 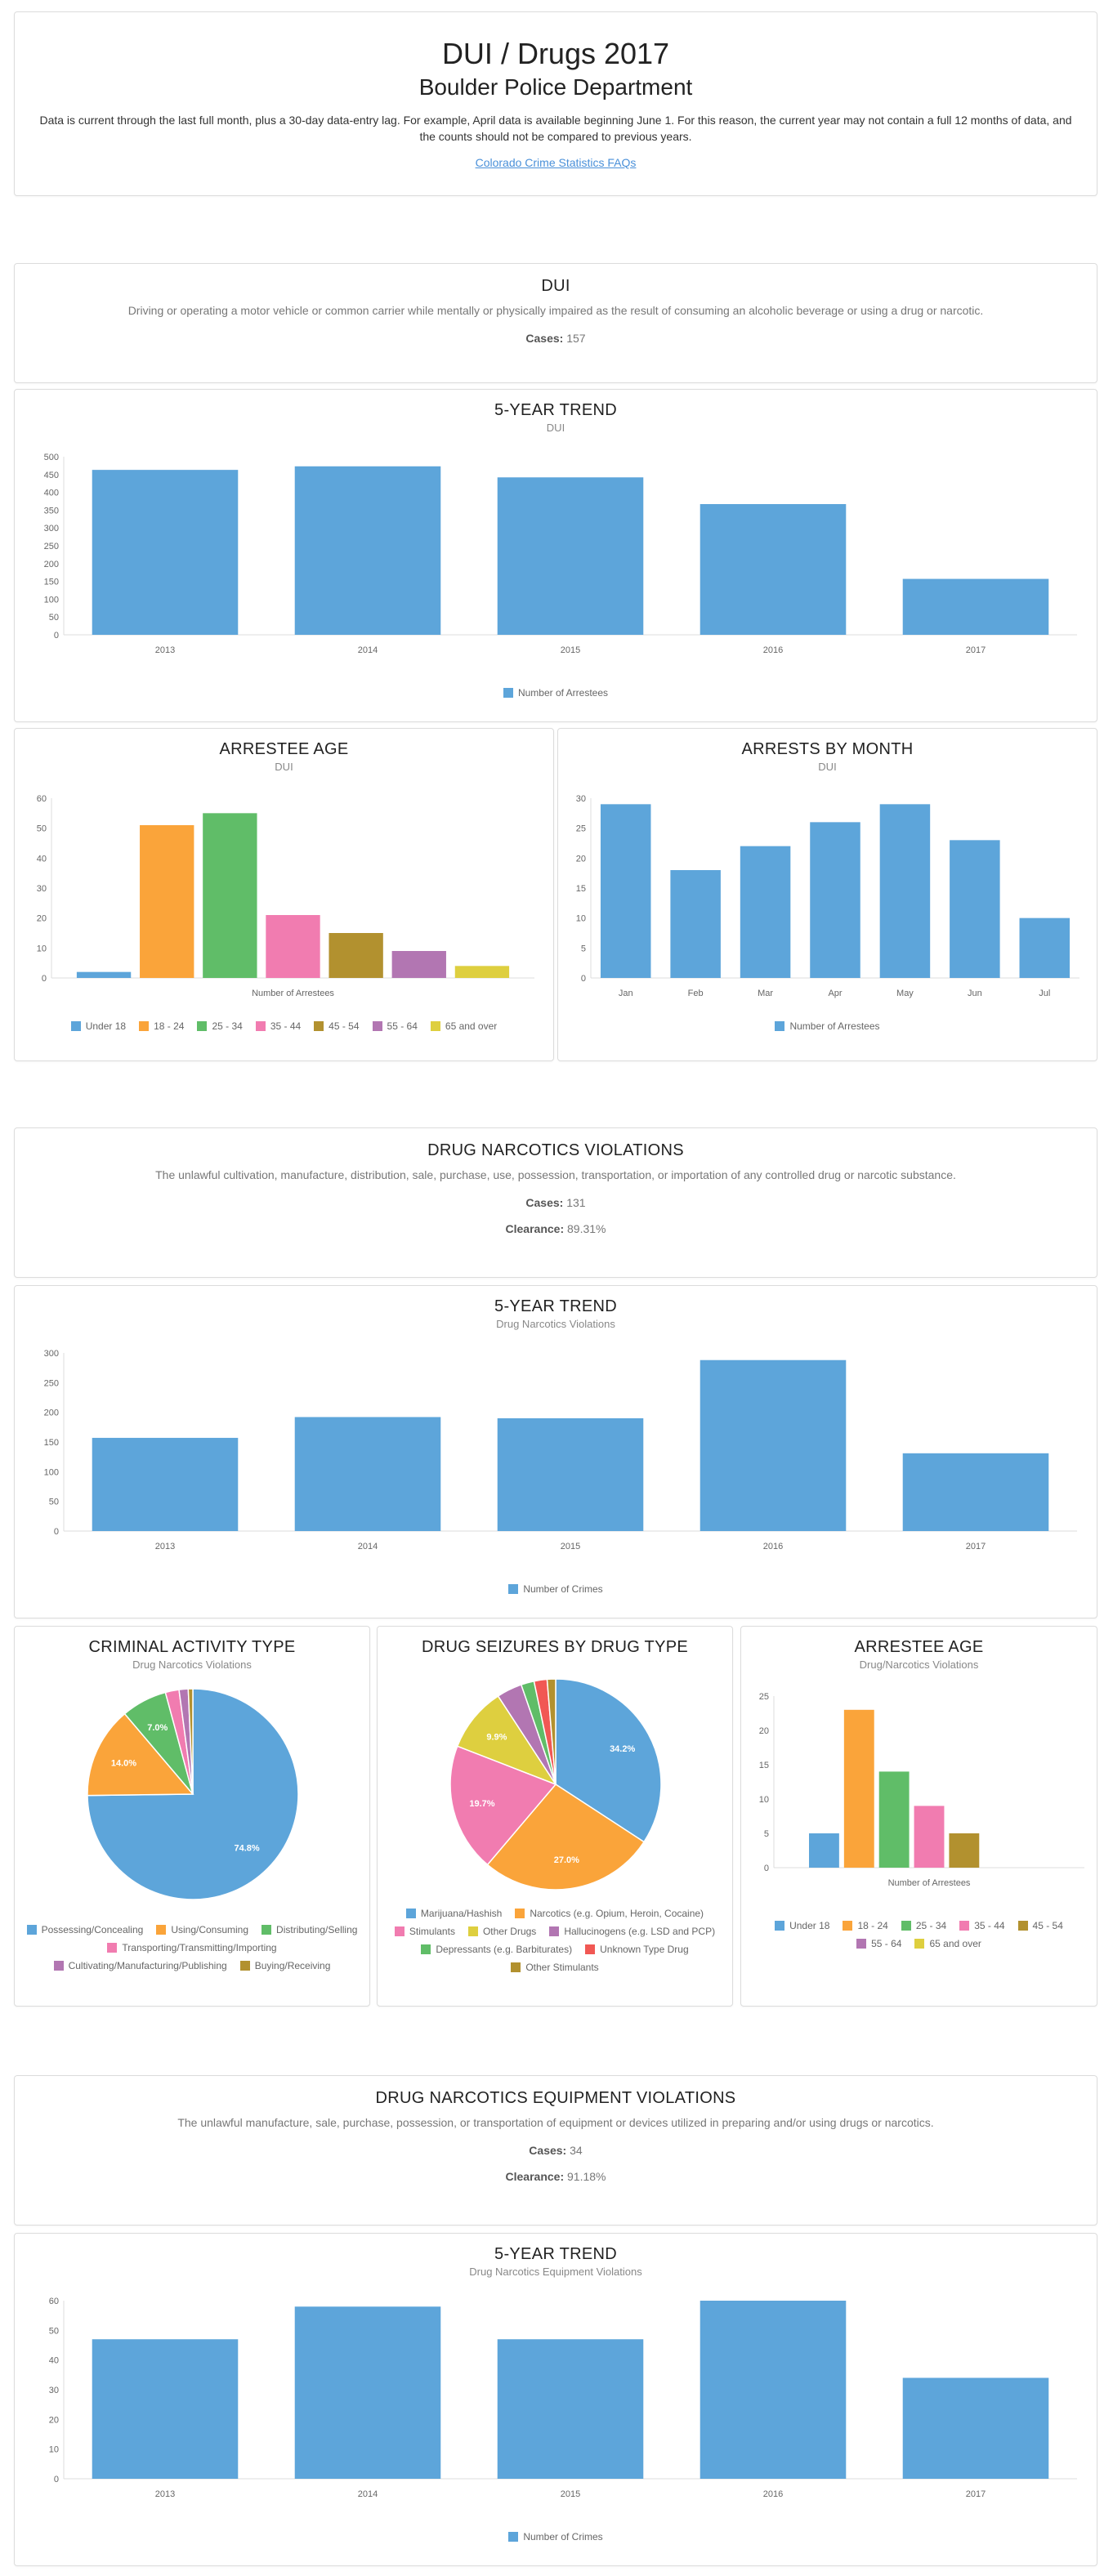 I want to click on bar-65-and-over, so click(x=482, y=972).